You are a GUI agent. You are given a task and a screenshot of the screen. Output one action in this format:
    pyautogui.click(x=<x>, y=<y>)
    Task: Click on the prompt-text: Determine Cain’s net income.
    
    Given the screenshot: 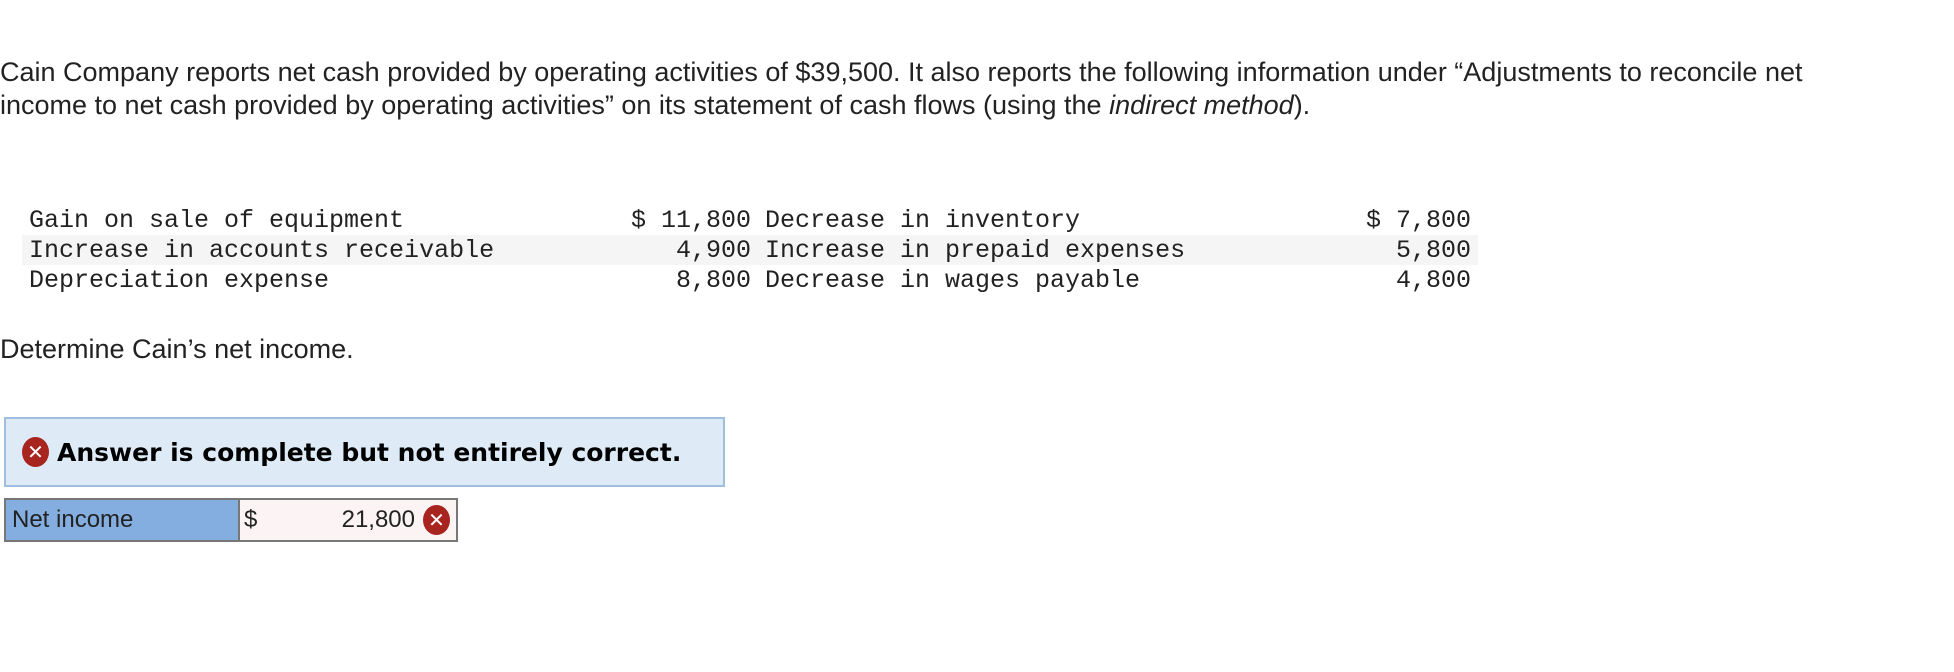 What is the action you would take?
    pyautogui.click(x=177, y=349)
    